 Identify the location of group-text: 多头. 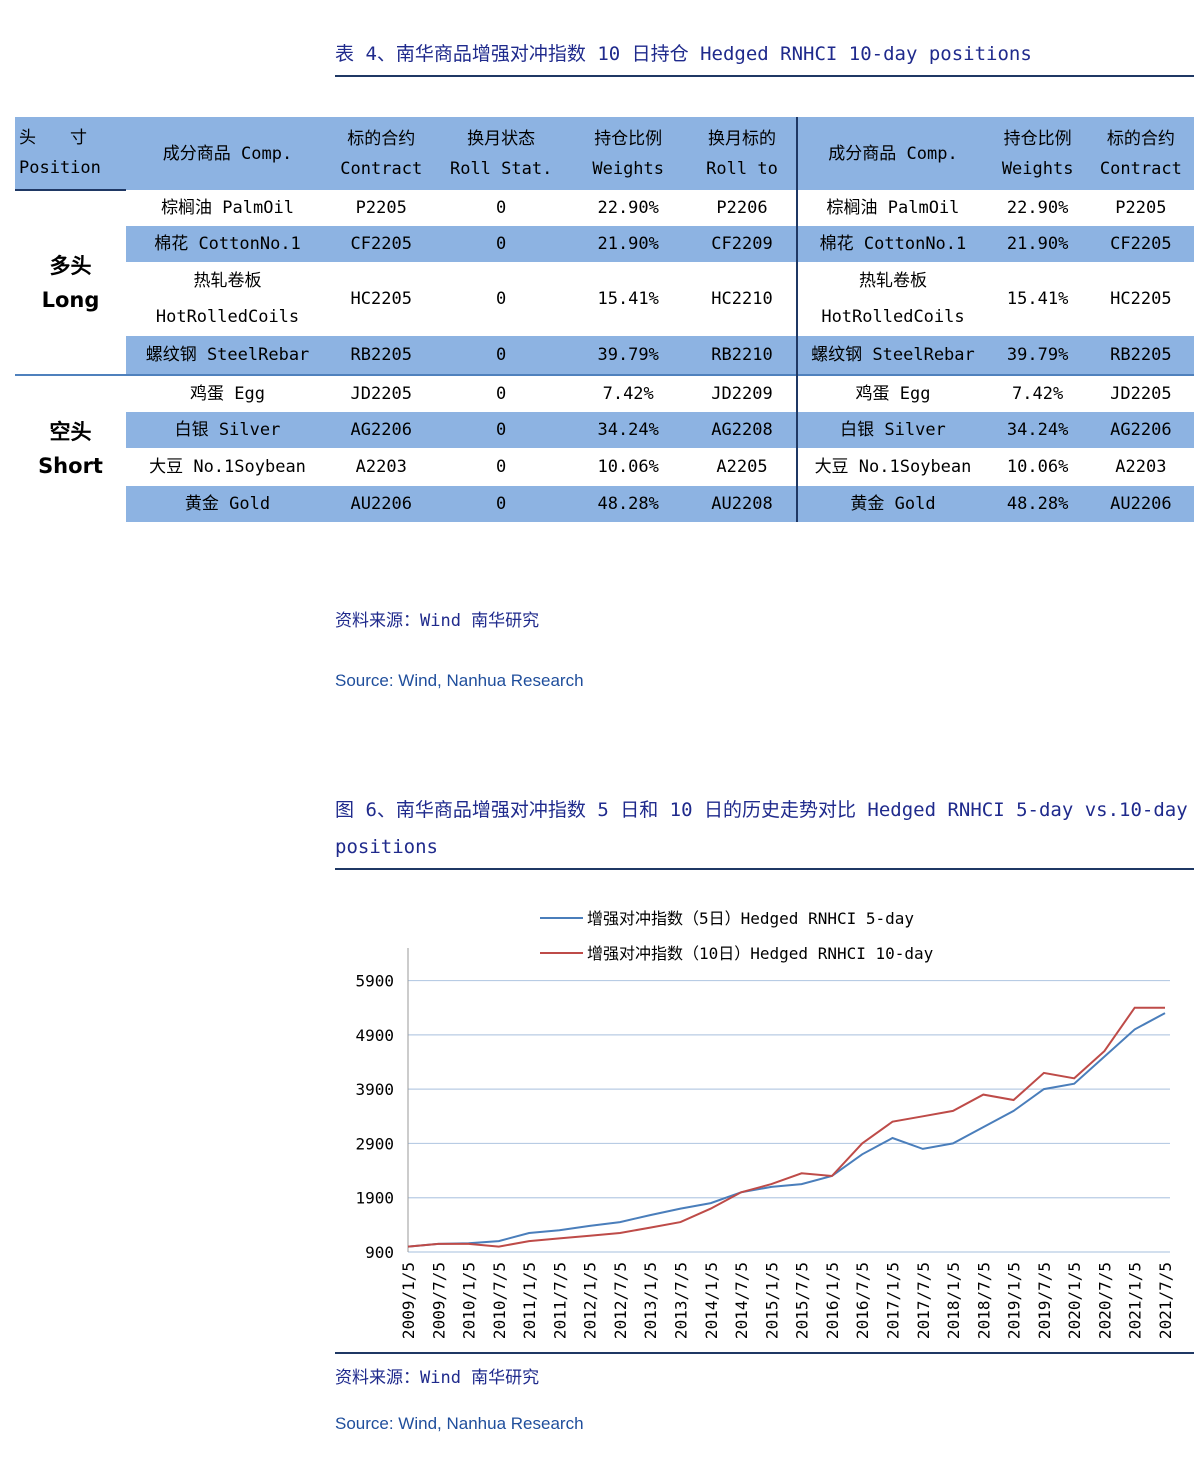
(70, 265).